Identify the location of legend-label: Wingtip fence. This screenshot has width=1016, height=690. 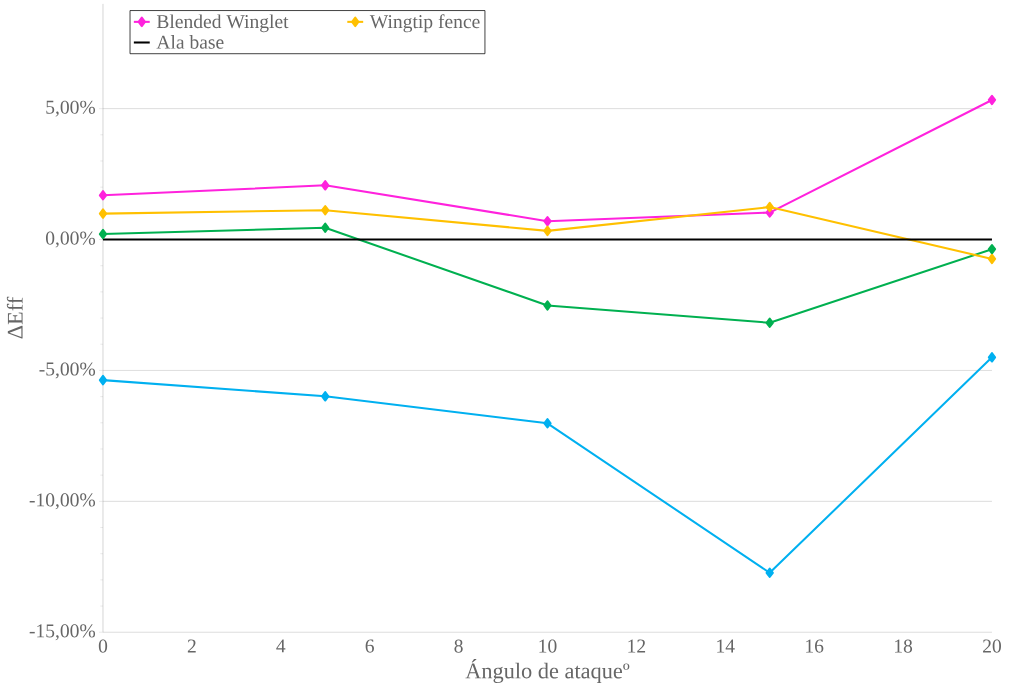
(424, 23).